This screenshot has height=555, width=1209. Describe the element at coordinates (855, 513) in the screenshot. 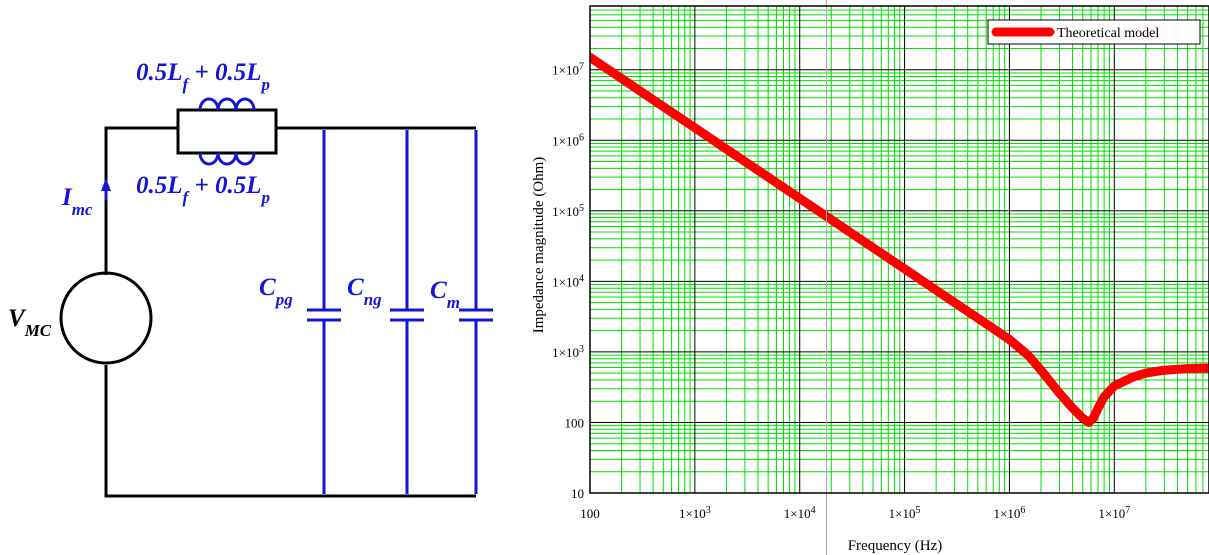

I see `x-tick-labels: 100 1×10³ 1×10⁴ 1×10⁵ 1×10⁶ 1×10⁷` at that location.